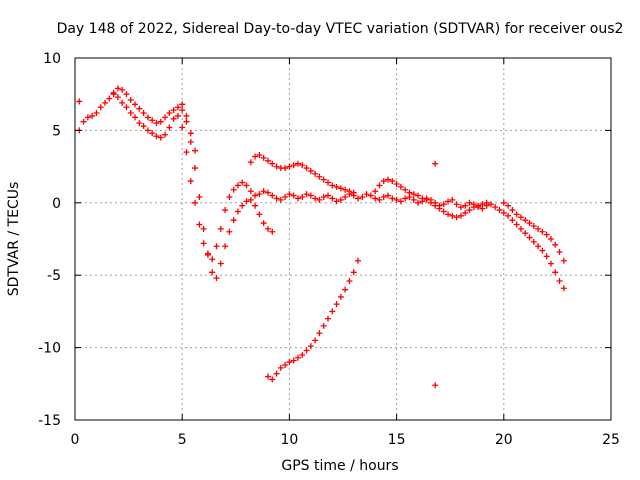 This screenshot has height=480, width=640. I want to click on x-tick-label: 25, so click(611, 440).